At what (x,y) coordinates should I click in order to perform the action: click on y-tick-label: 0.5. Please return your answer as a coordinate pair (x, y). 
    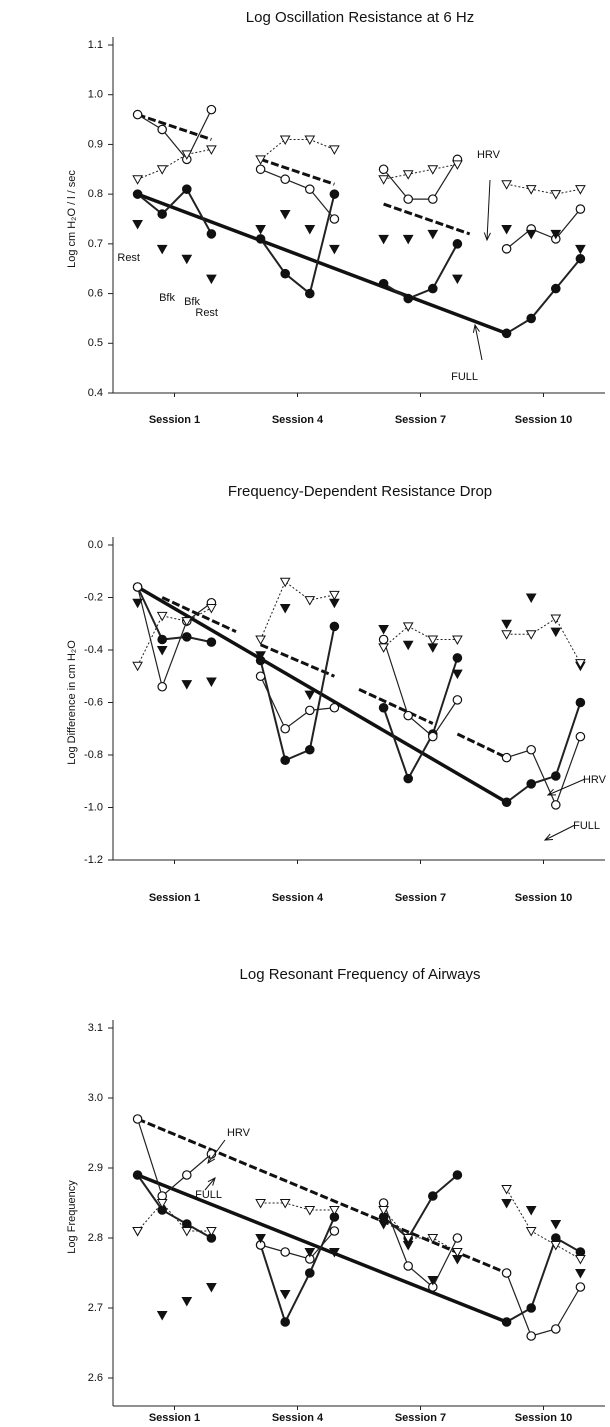
    Looking at the image, I should click on (95, 343).